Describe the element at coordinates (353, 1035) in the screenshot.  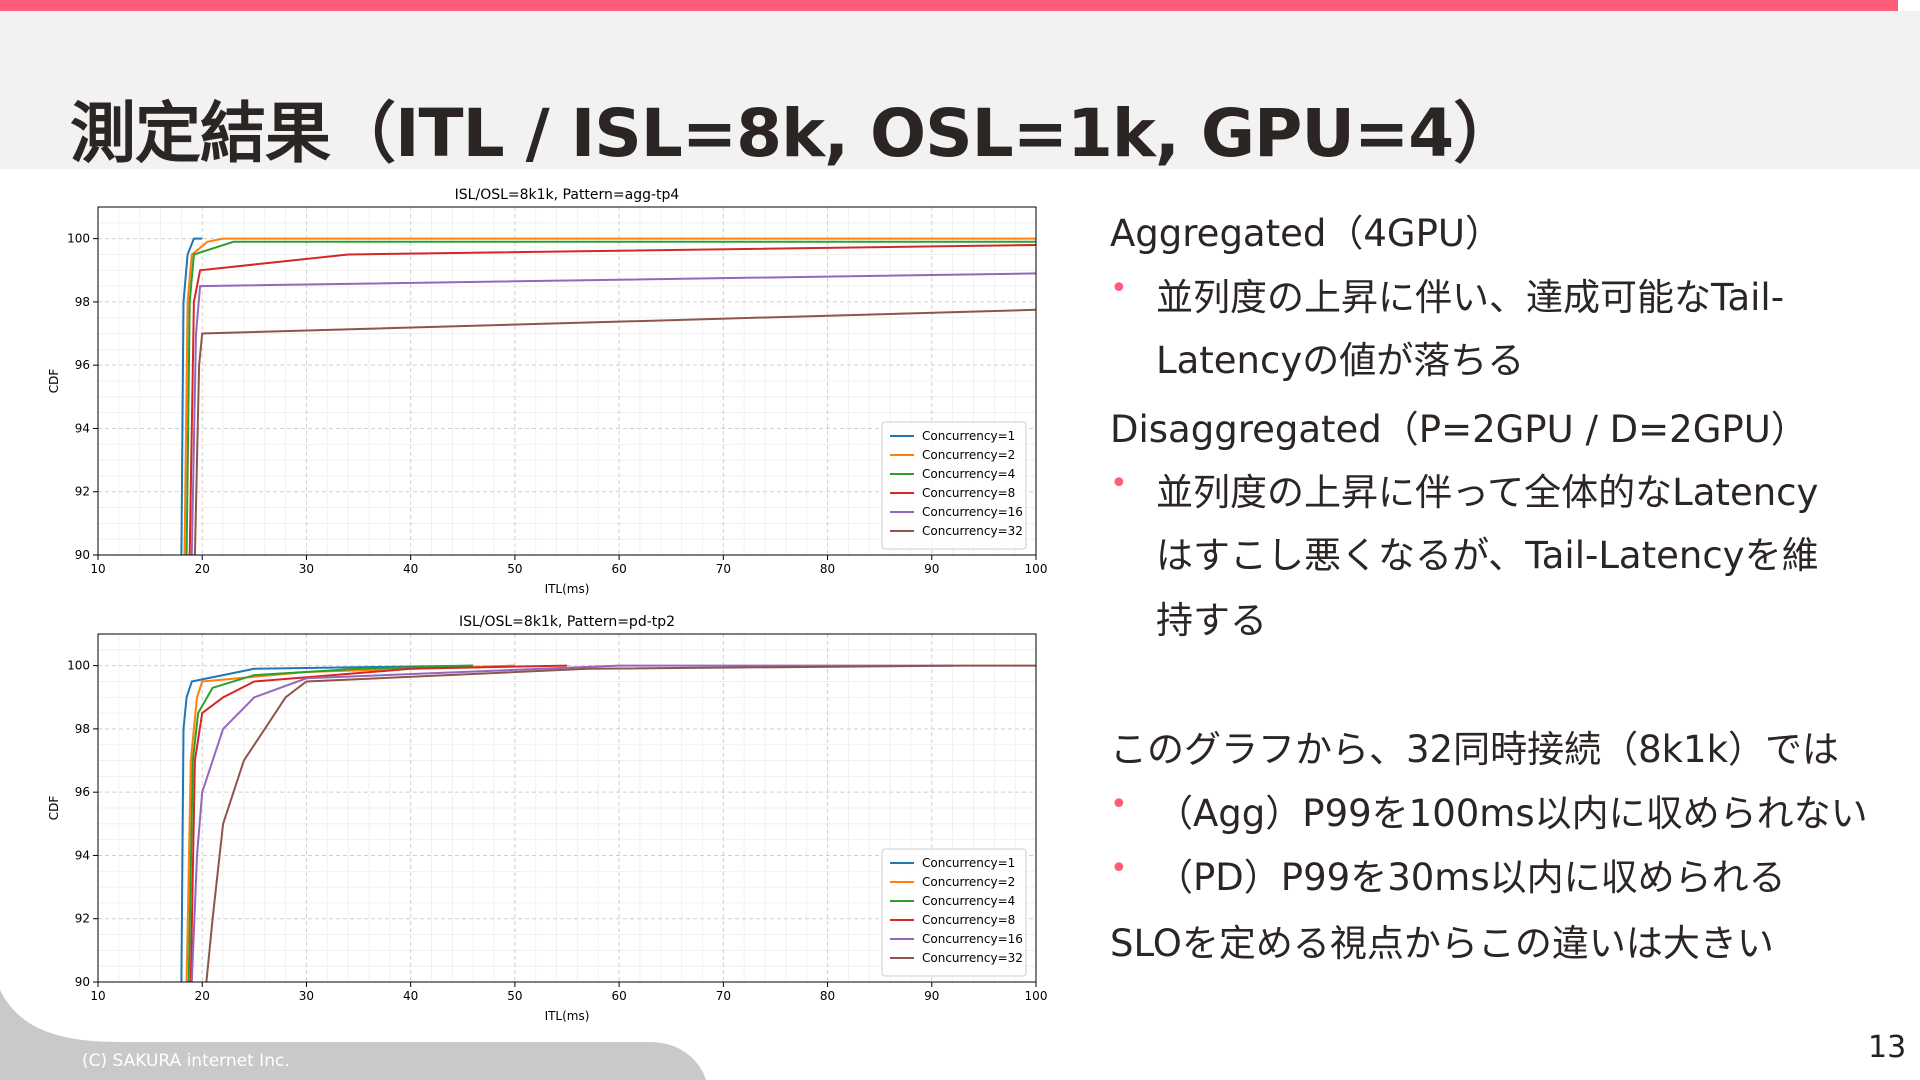
I see `footer-shape` at that location.